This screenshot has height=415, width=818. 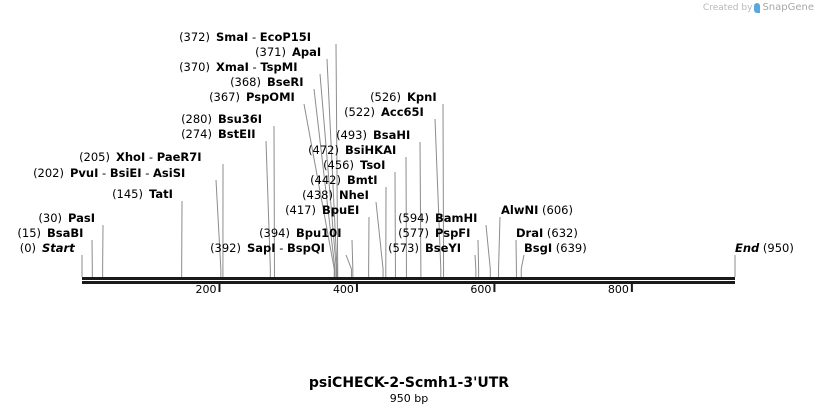 I want to click on site-label-apai: ApaI, so click(x=306, y=52).